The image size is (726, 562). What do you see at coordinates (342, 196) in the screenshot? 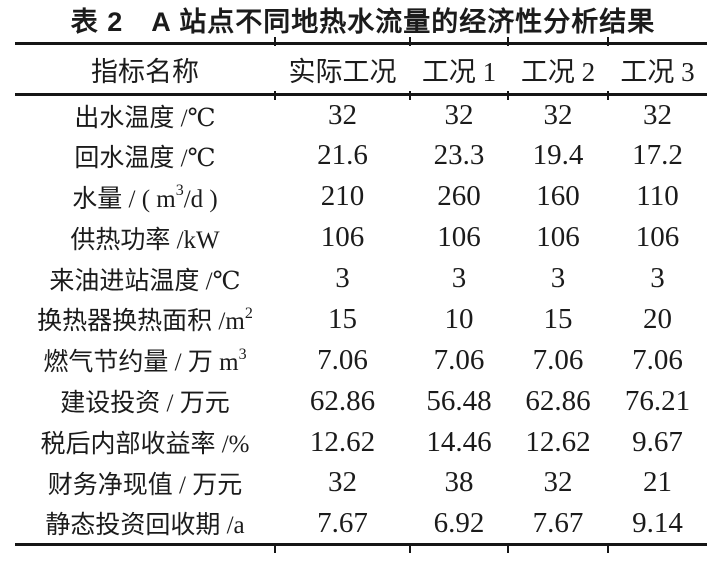
I see `value-cell: 210` at bounding box center [342, 196].